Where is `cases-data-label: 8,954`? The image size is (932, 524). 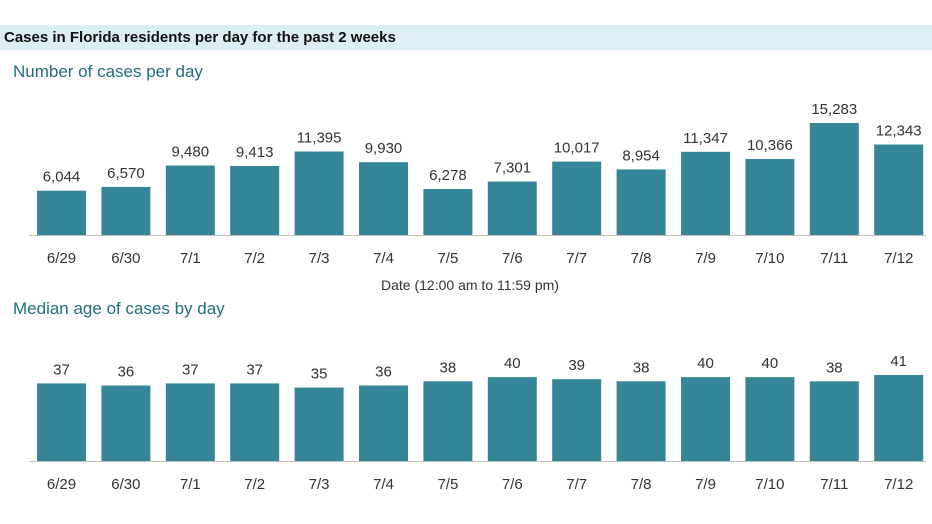 cases-data-label: 8,954 is located at coordinates (641, 155).